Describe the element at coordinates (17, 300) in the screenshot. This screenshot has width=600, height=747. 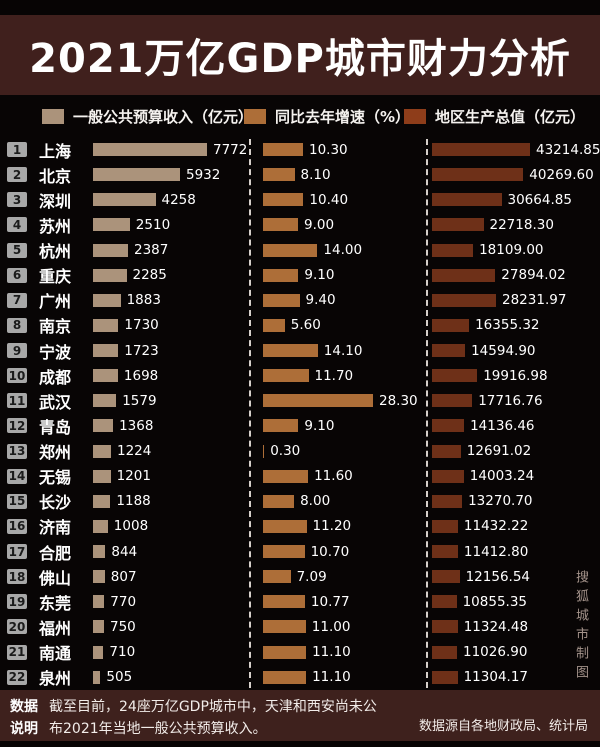
I see `rank-badge: 7` at that location.